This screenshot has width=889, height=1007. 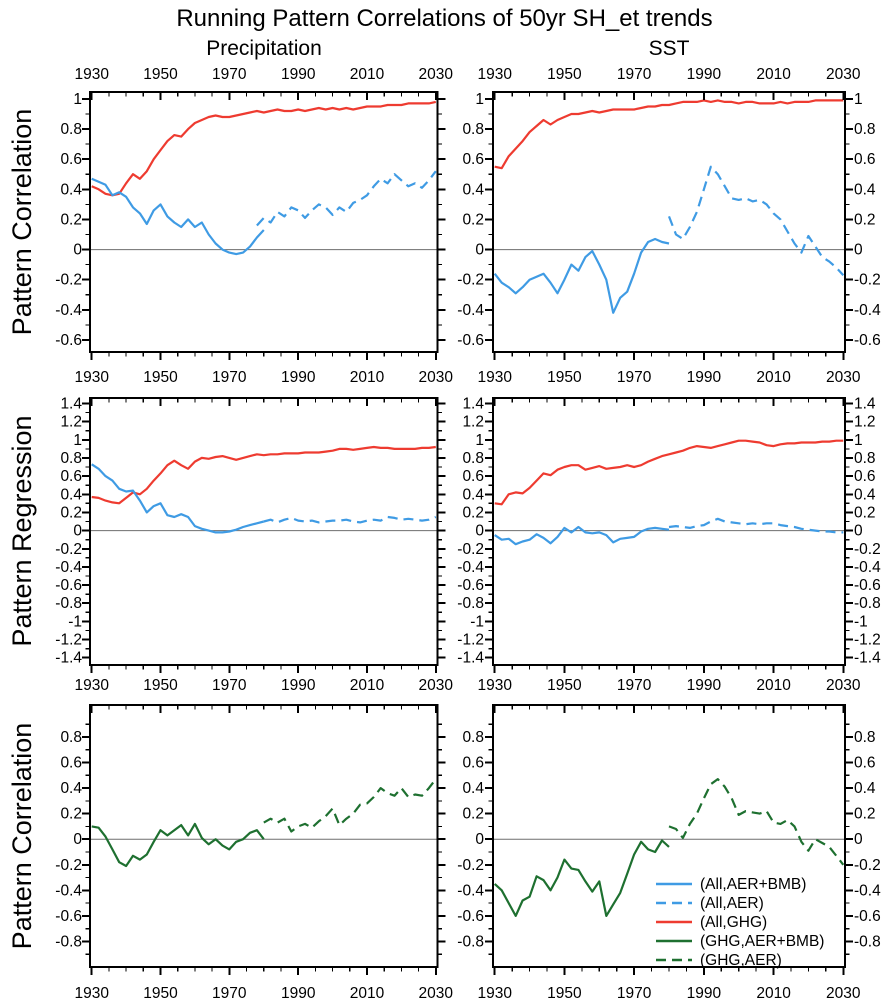 I want to click on y-tick-label: -0.6, so click(x=470, y=916).